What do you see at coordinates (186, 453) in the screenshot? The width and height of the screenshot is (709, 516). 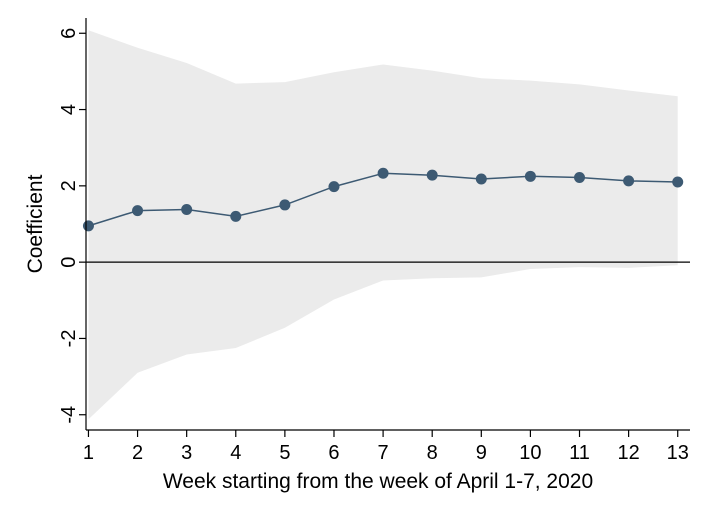 I see `x-tick-label: 3` at bounding box center [186, 453].